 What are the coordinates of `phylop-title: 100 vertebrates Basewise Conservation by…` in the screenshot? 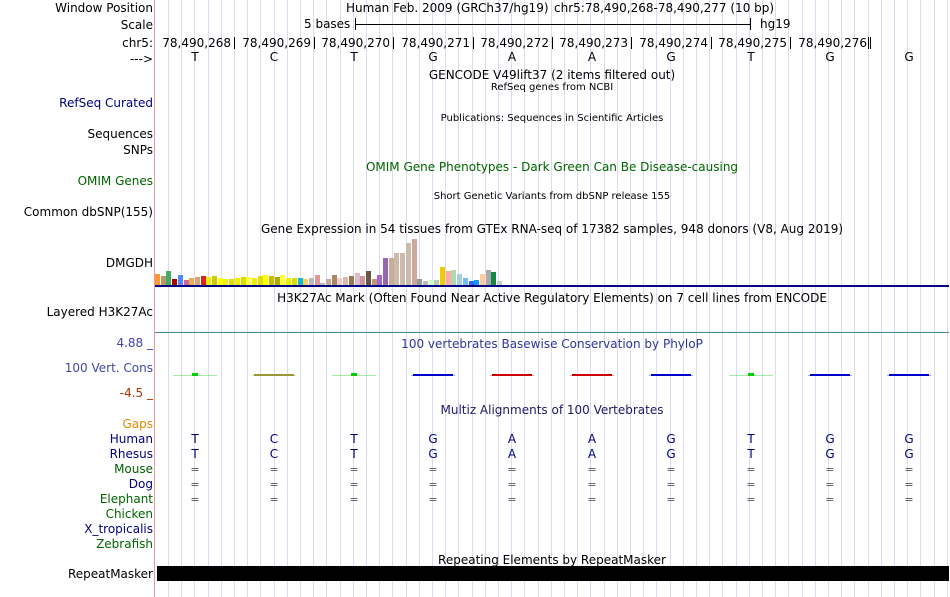 It's located at (552, 344).